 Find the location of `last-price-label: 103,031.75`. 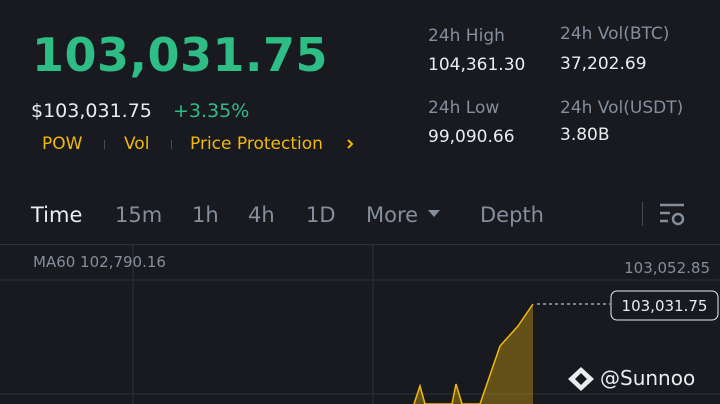

last-price-label: 103,031.75 is located at coordinates (664, 306).